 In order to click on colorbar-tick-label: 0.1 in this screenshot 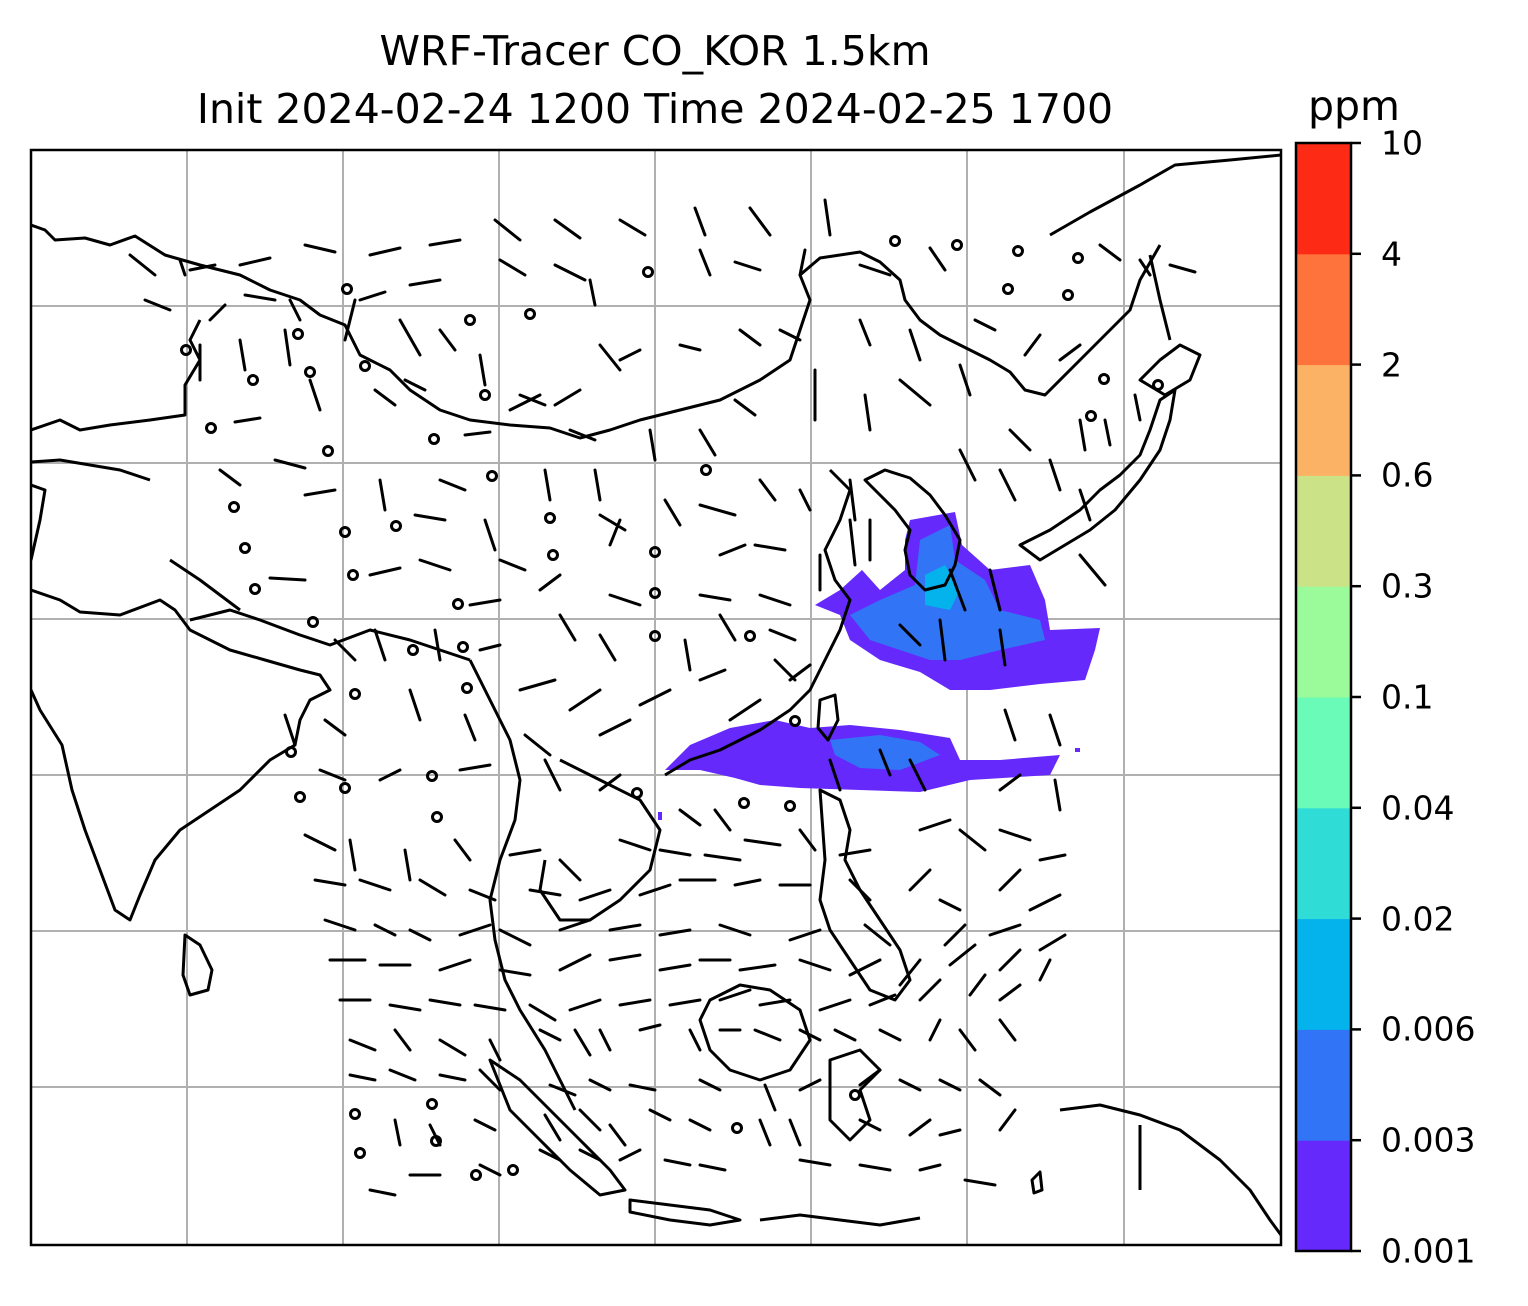, I will do `click(1407, 697)`.